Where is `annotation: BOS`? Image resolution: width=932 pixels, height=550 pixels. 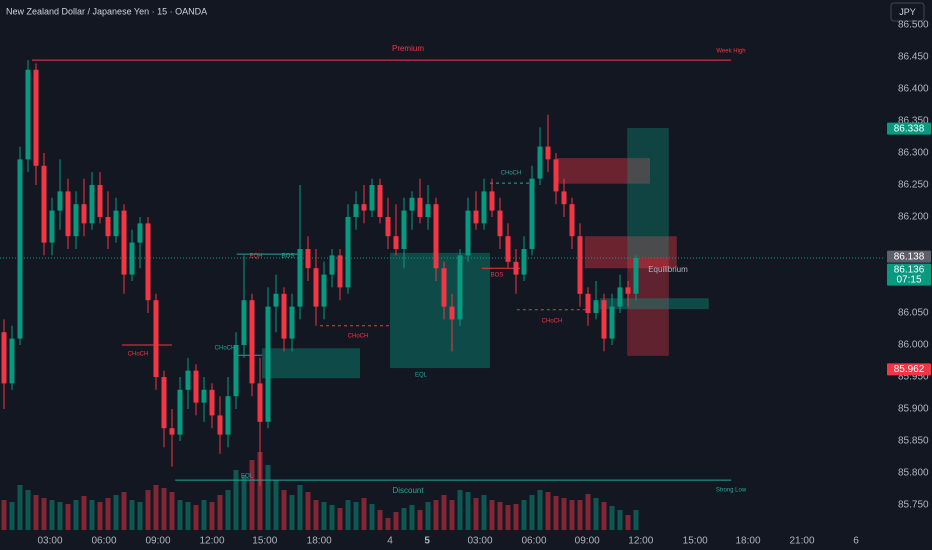
annotation: BOS is located at coordinates (497, 276).